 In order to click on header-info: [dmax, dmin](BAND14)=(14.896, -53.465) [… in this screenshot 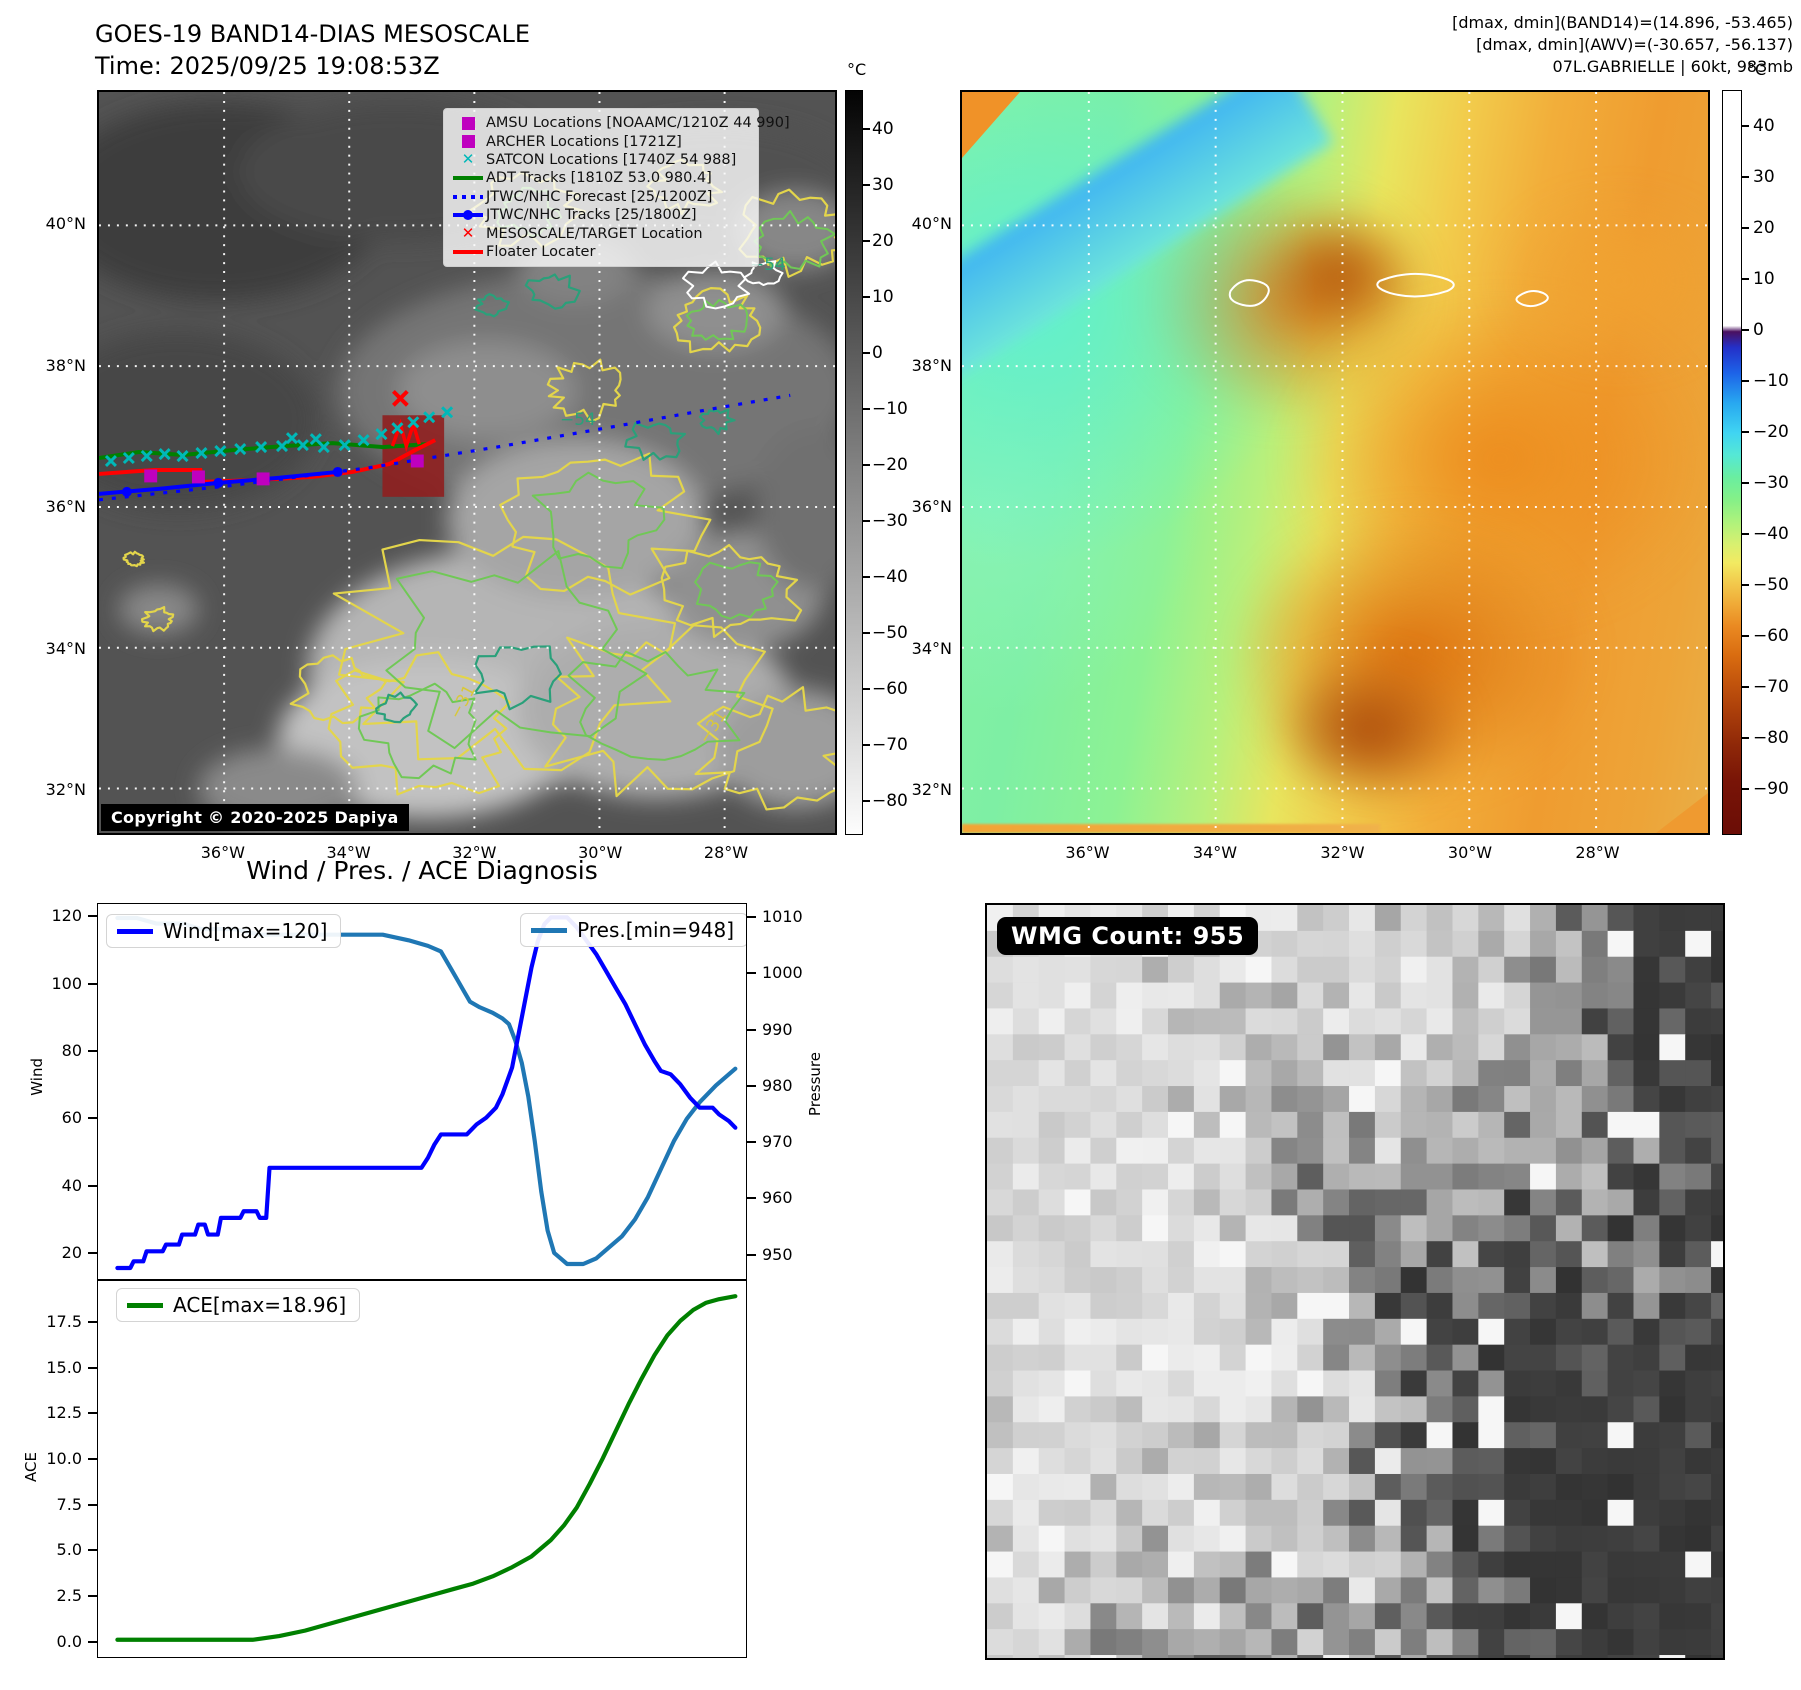, I will do `click(1622, 45)`.